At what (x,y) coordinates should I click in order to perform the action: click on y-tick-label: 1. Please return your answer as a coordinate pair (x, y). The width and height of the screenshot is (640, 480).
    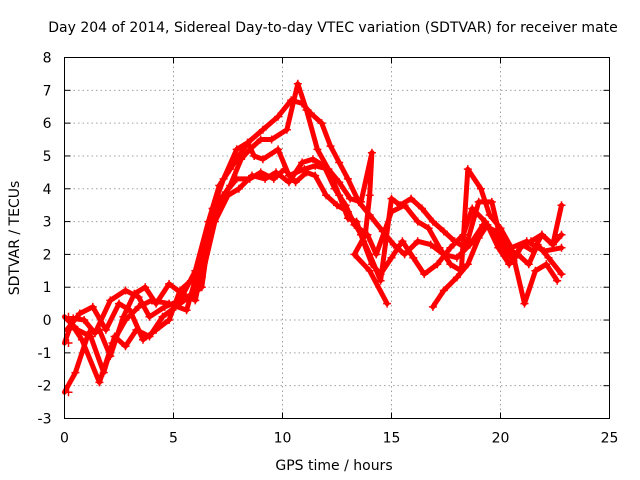
    Looking at the image, I should click on (47, 288).